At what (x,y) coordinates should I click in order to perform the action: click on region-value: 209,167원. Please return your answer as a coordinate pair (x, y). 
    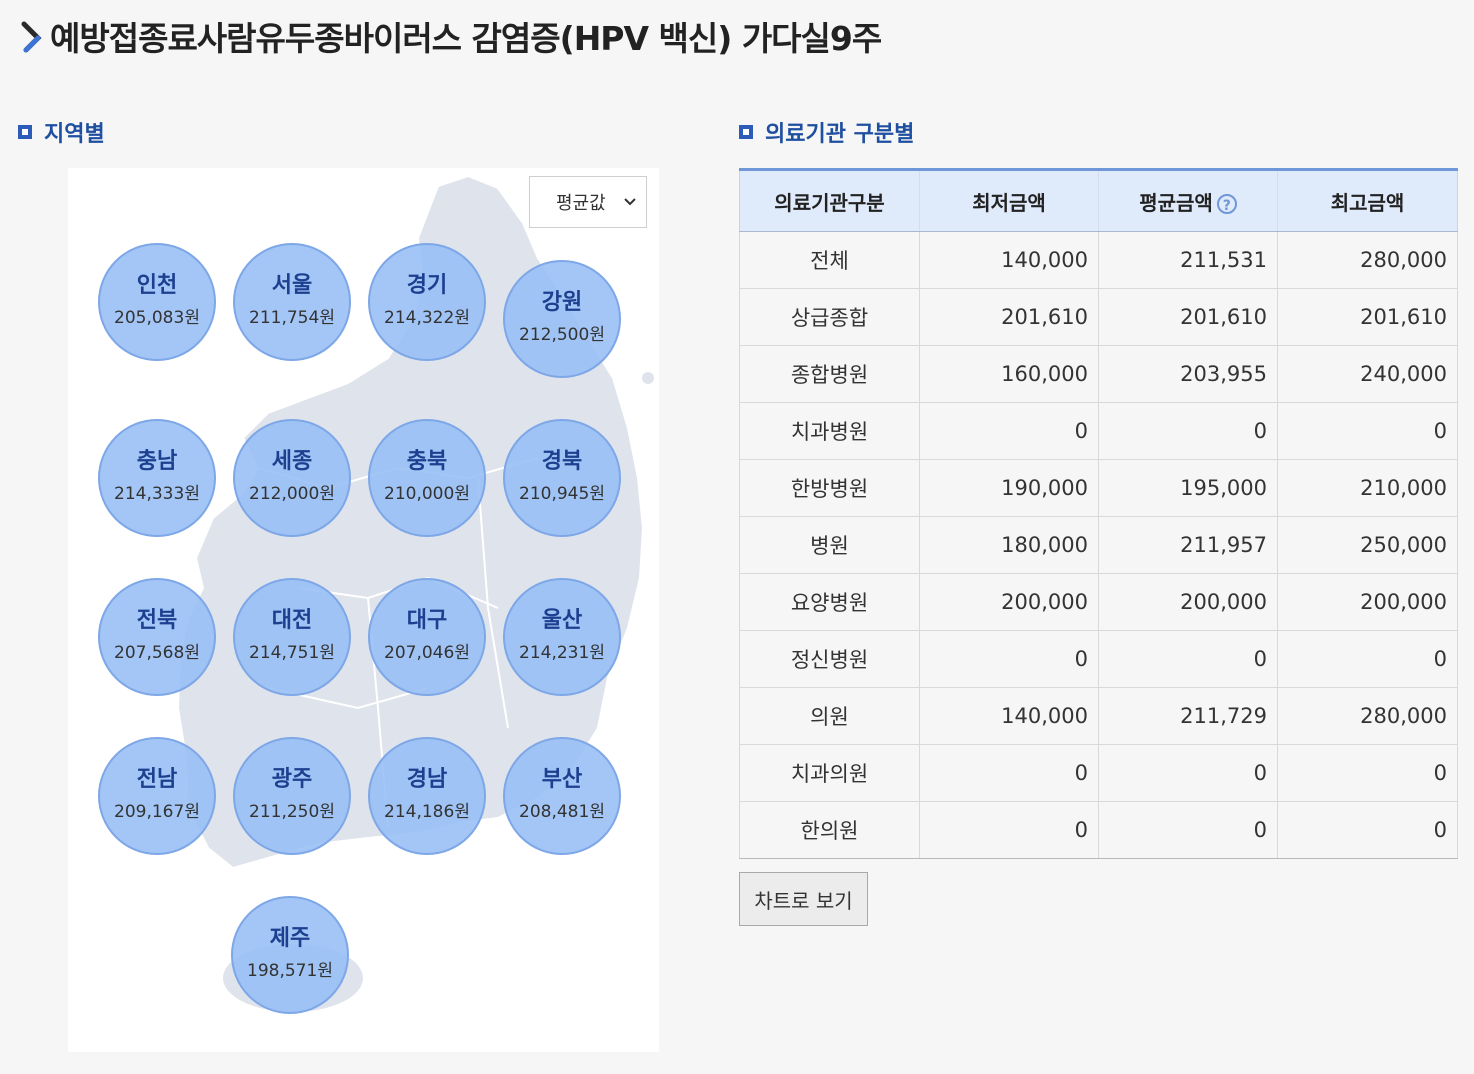
    Looking at the image, I should click on (157, 812).